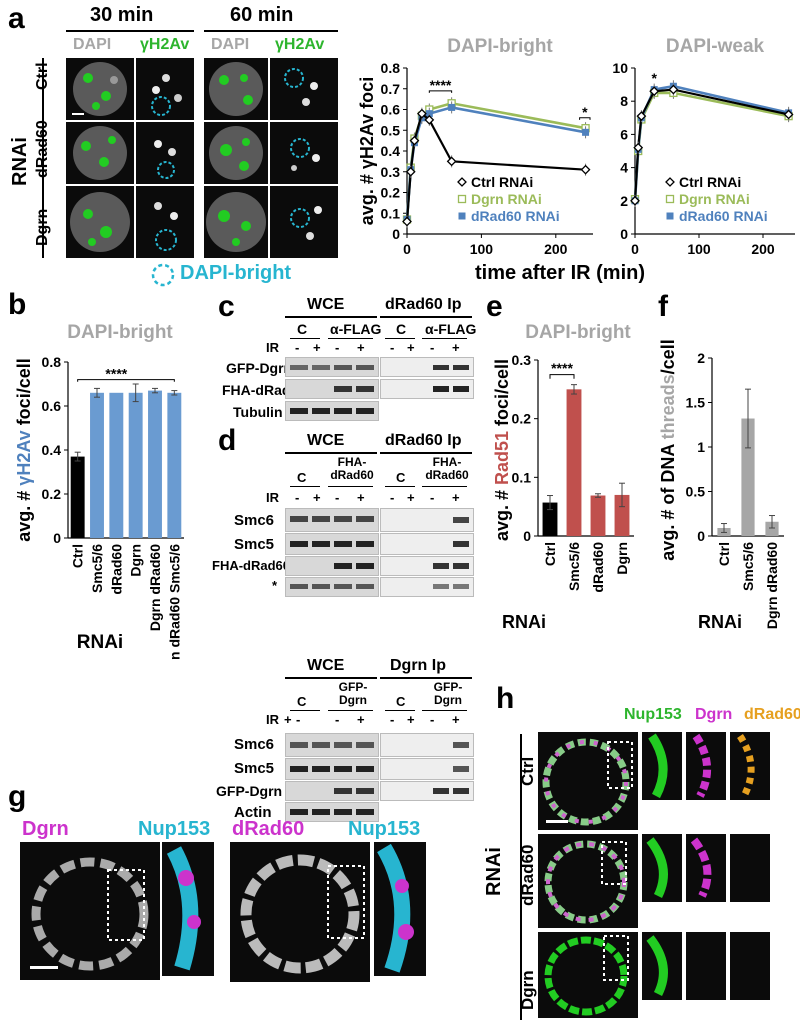 This screenshot has width=800, height=1025. I want to click on rnai-bracket-a, so click(43, 158).